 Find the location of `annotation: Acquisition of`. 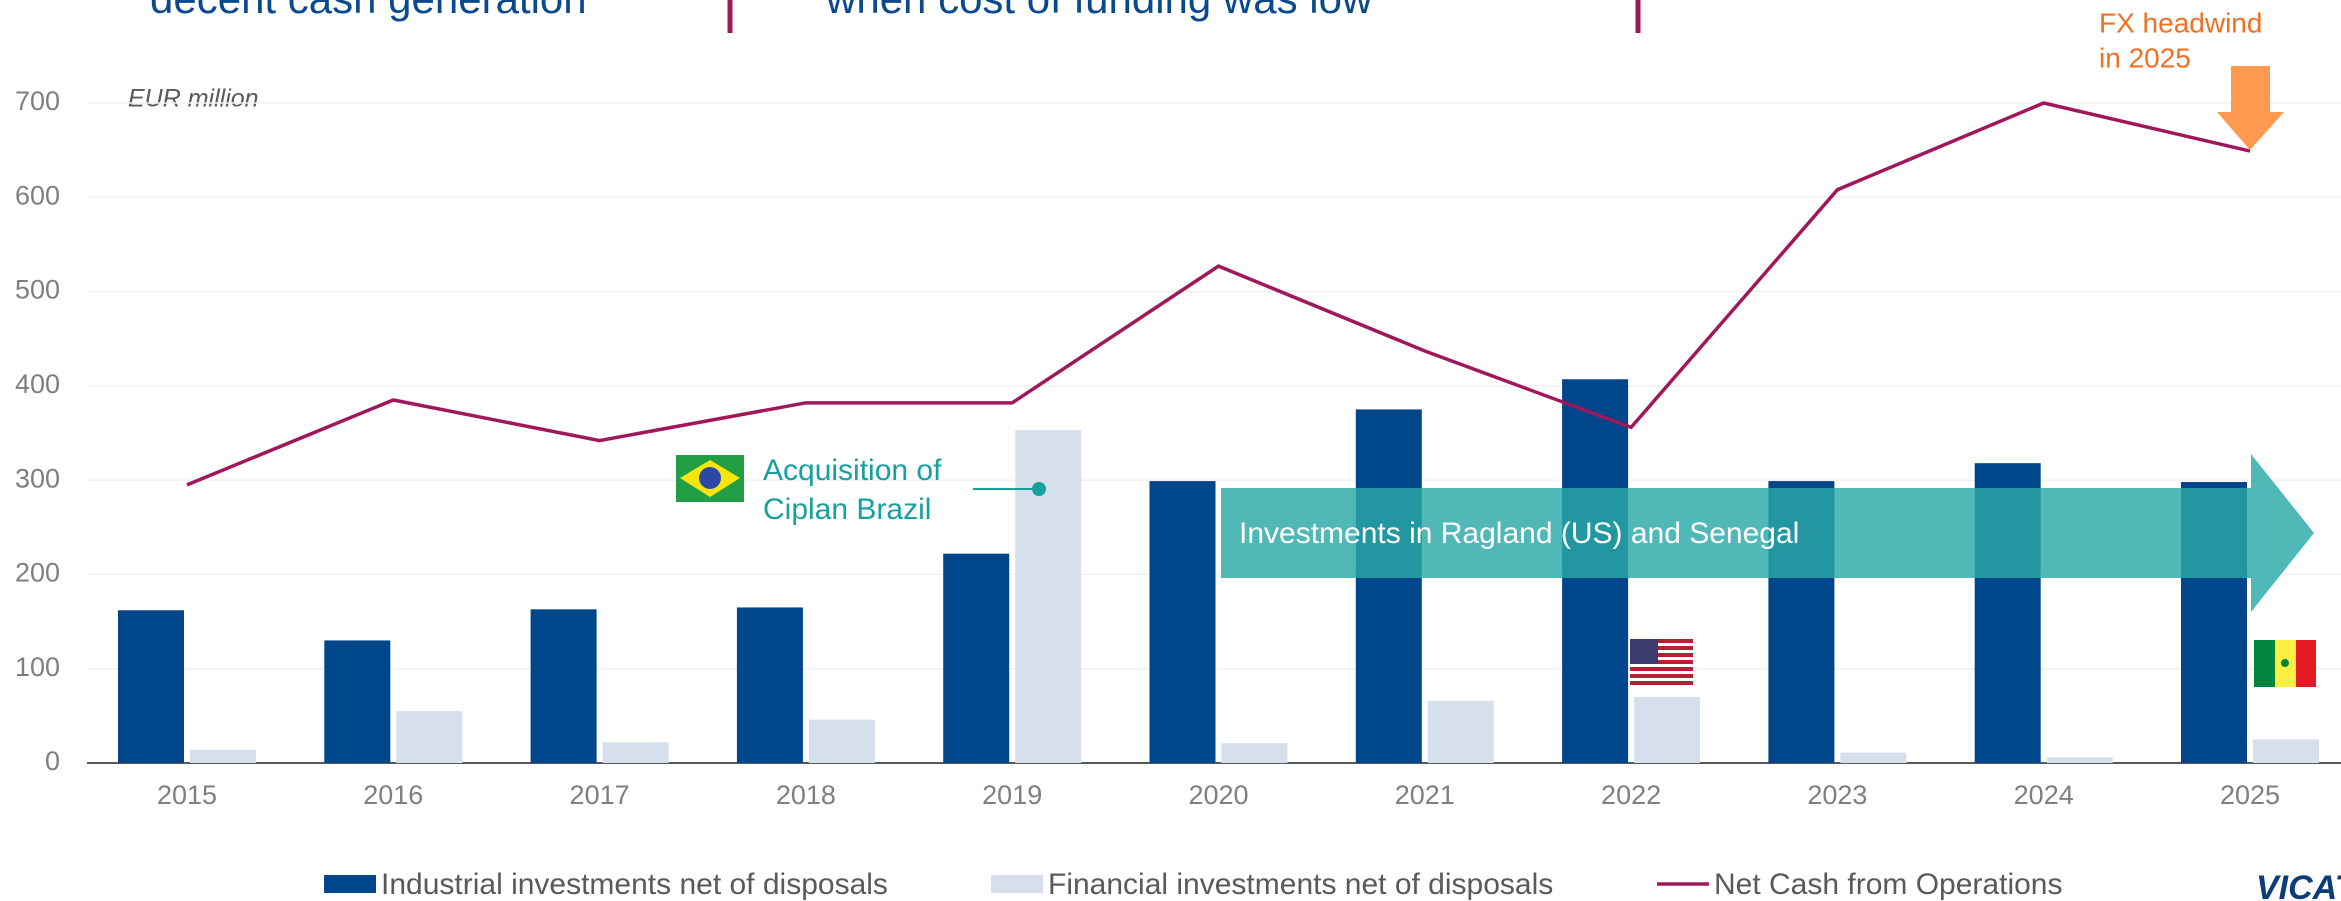

annotation: Acquisition of is located at coordinates (852, 470).